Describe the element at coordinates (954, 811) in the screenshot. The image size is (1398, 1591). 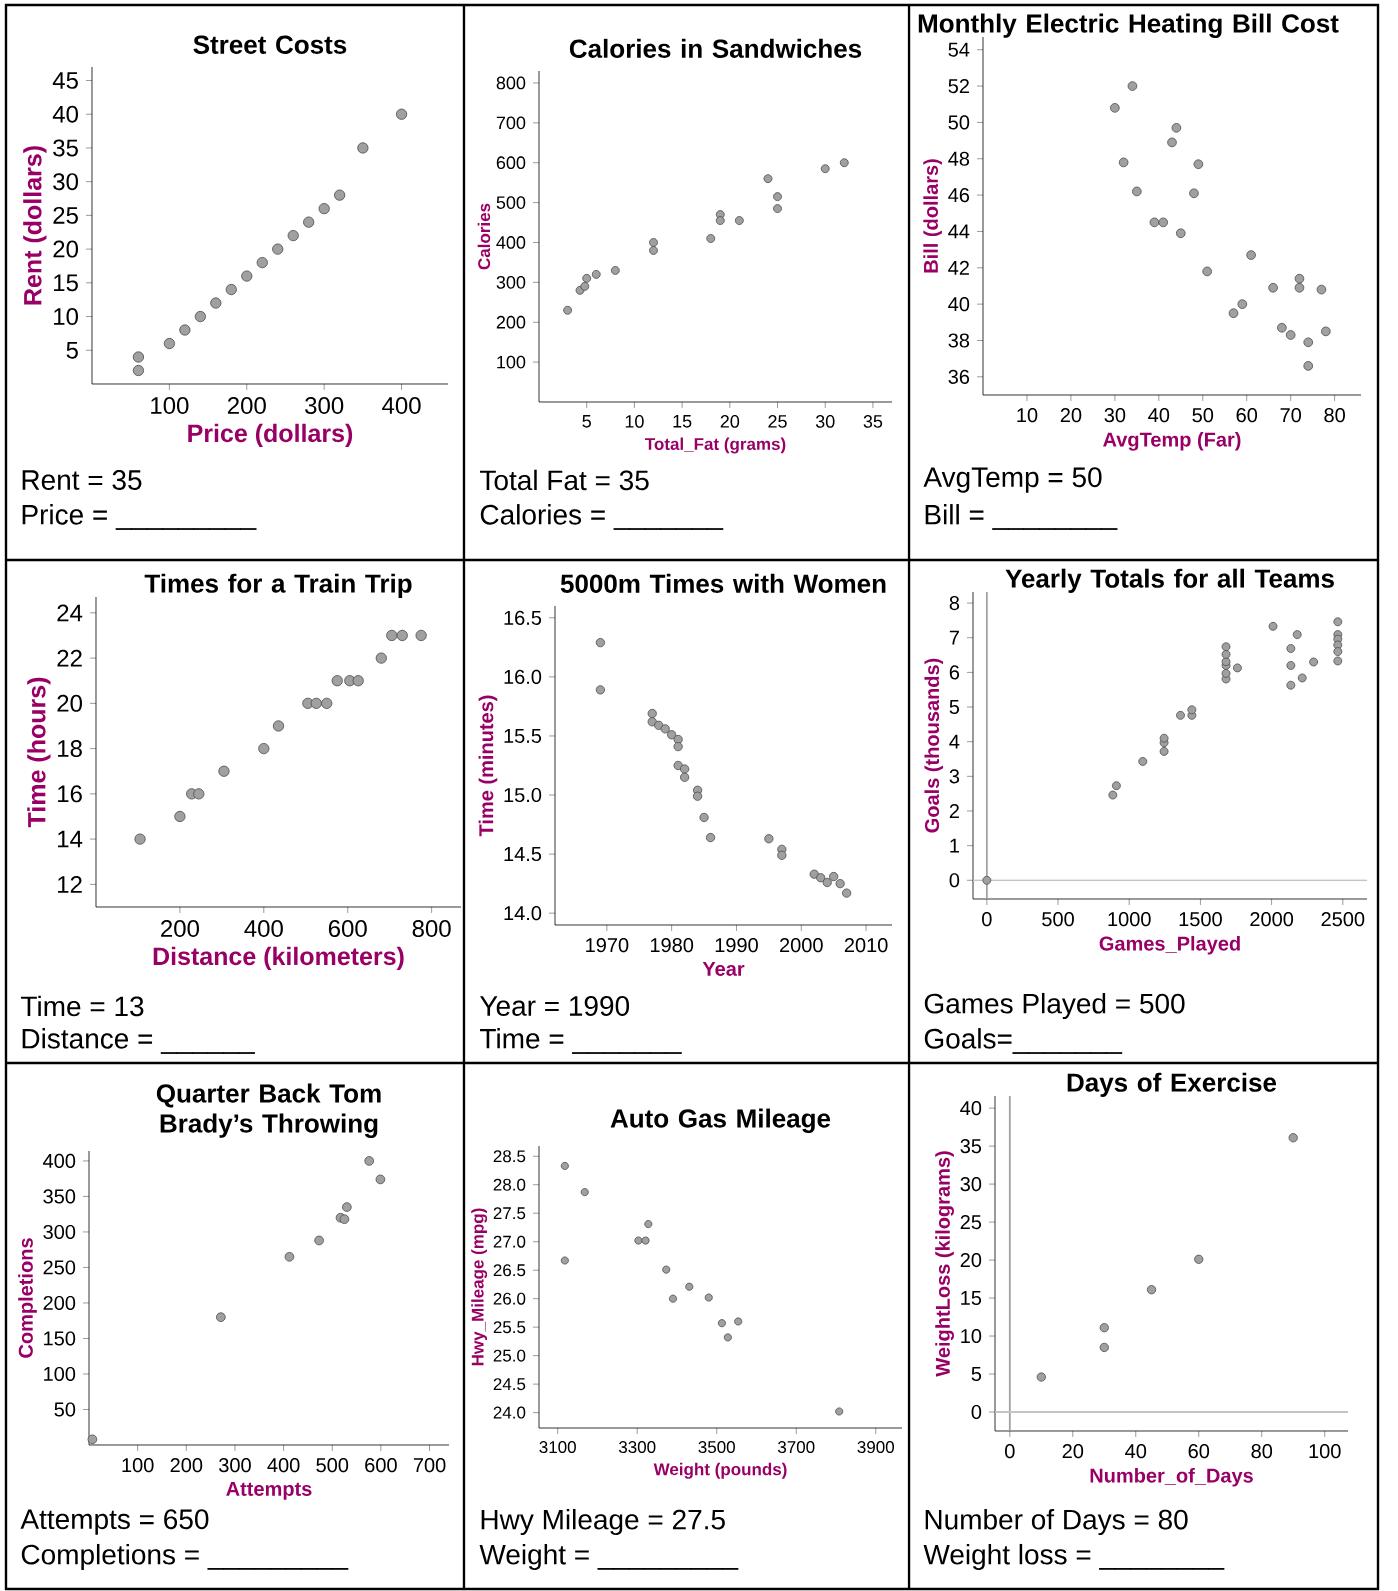
I see `y-tick-label: 2` at that location.